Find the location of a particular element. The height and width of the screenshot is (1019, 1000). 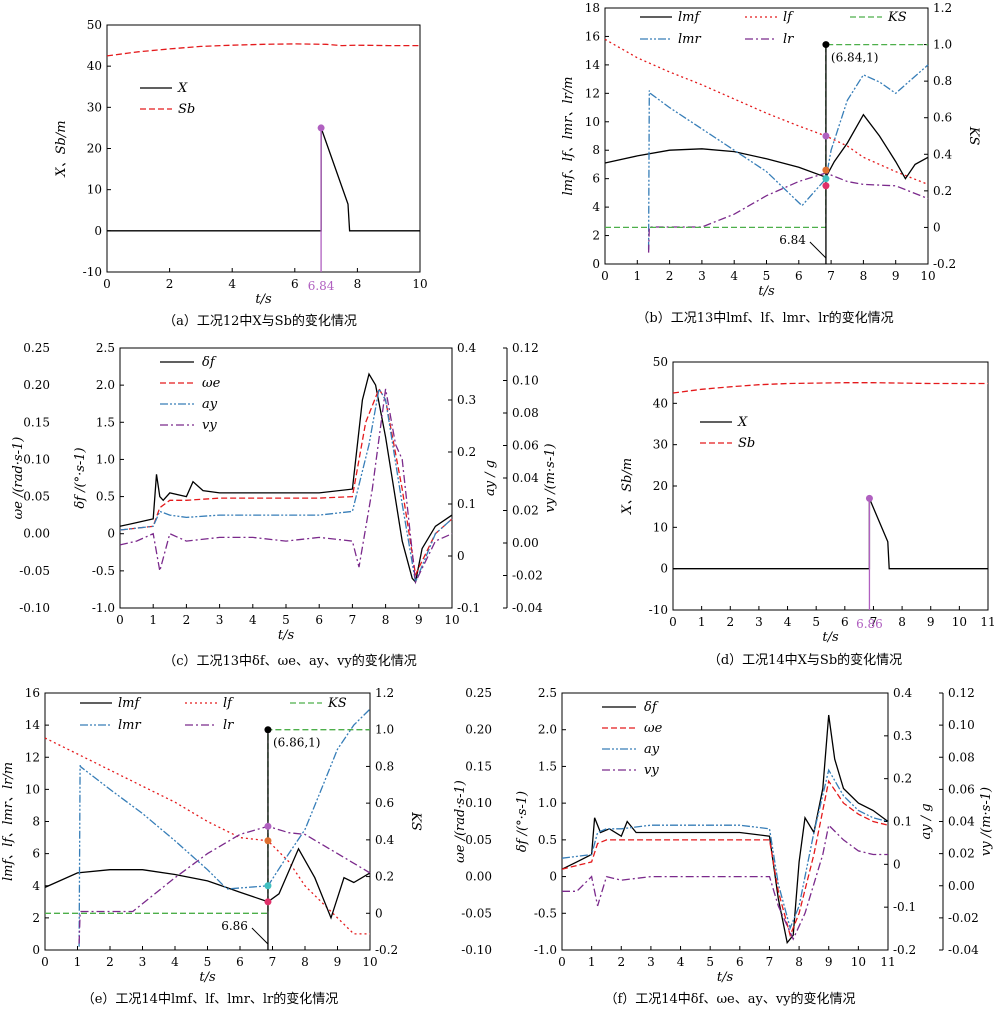

y-tick-label: 0 is located at coordinates (664, 569).